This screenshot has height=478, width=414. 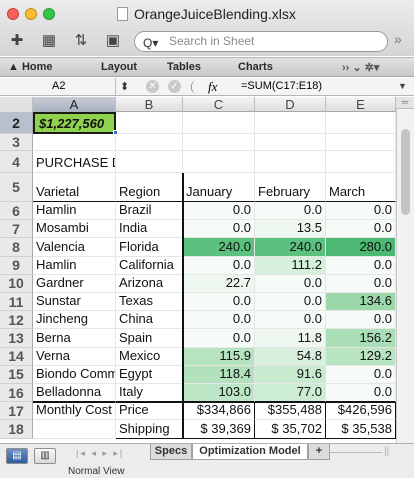 I want to click on row-header: 7, so click(x=16, y=229).